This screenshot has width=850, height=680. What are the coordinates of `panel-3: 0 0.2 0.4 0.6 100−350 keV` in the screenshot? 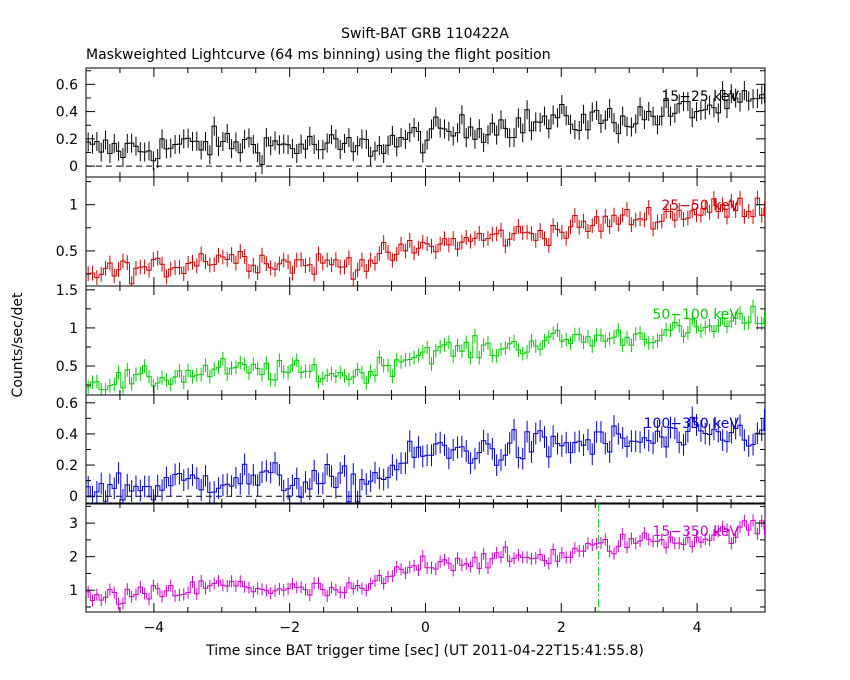 It's located at (411, 449).